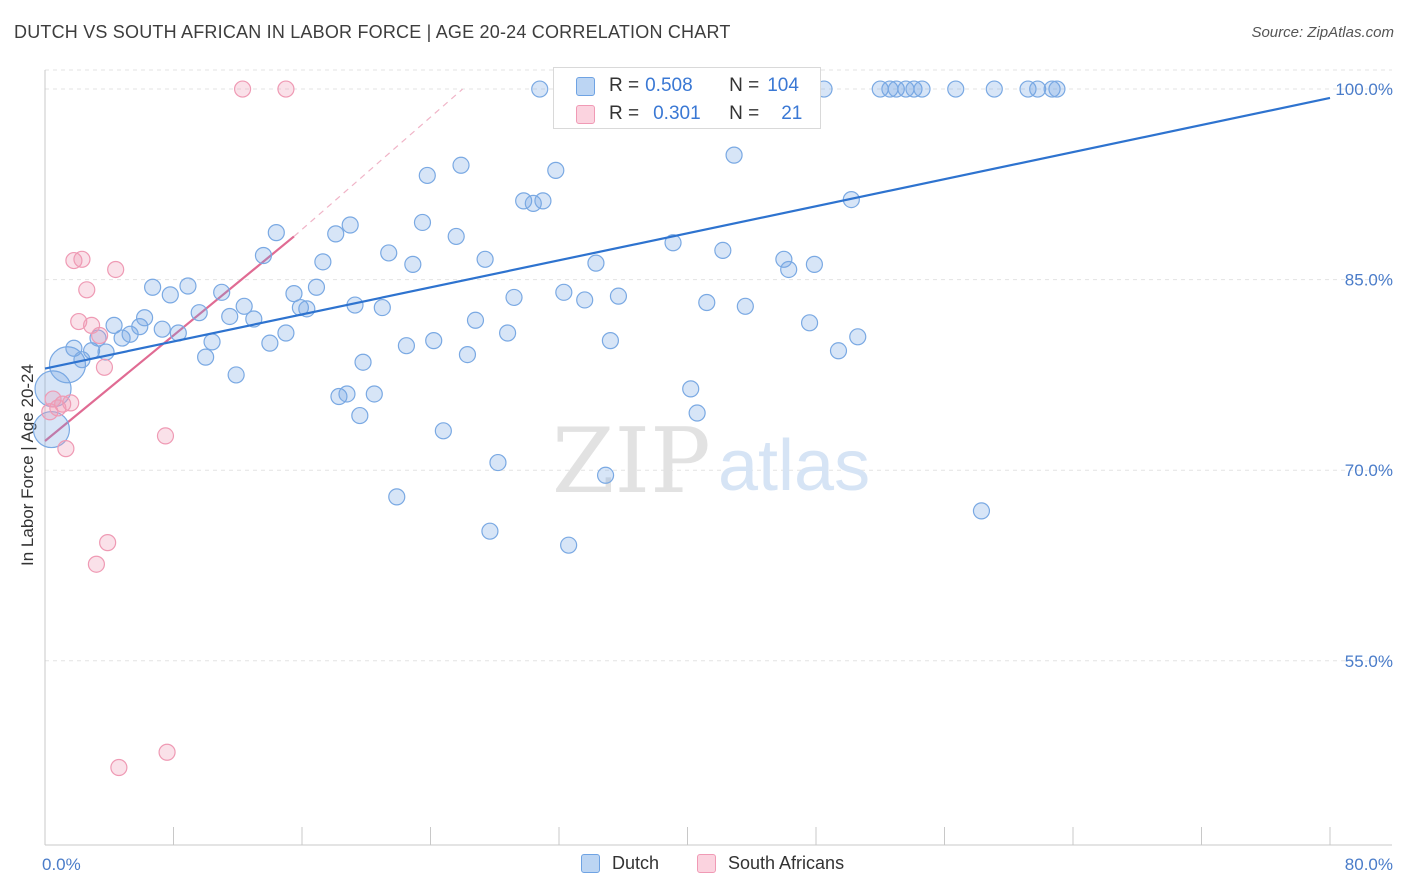  I want to click on south-african-trendline-extension, so click(378, 162).